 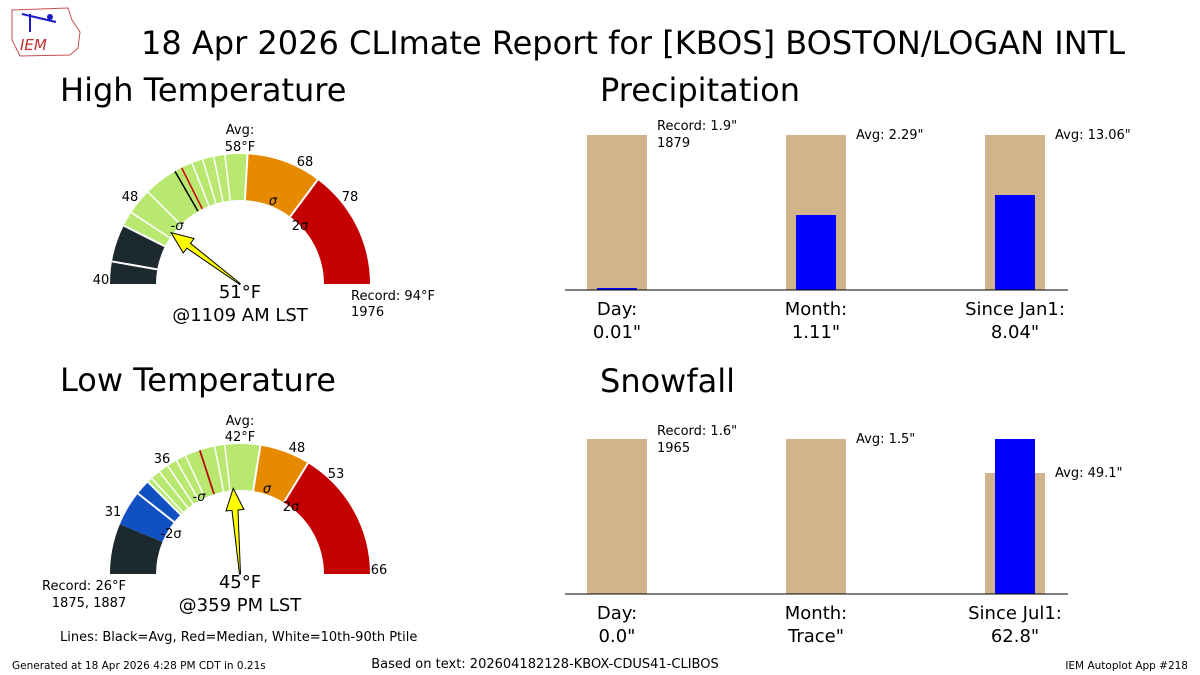 What do you see at coordinates (816, 252) in the screenshot?
I see `precip-obs-bar-month` at bounding box center [816, 252].